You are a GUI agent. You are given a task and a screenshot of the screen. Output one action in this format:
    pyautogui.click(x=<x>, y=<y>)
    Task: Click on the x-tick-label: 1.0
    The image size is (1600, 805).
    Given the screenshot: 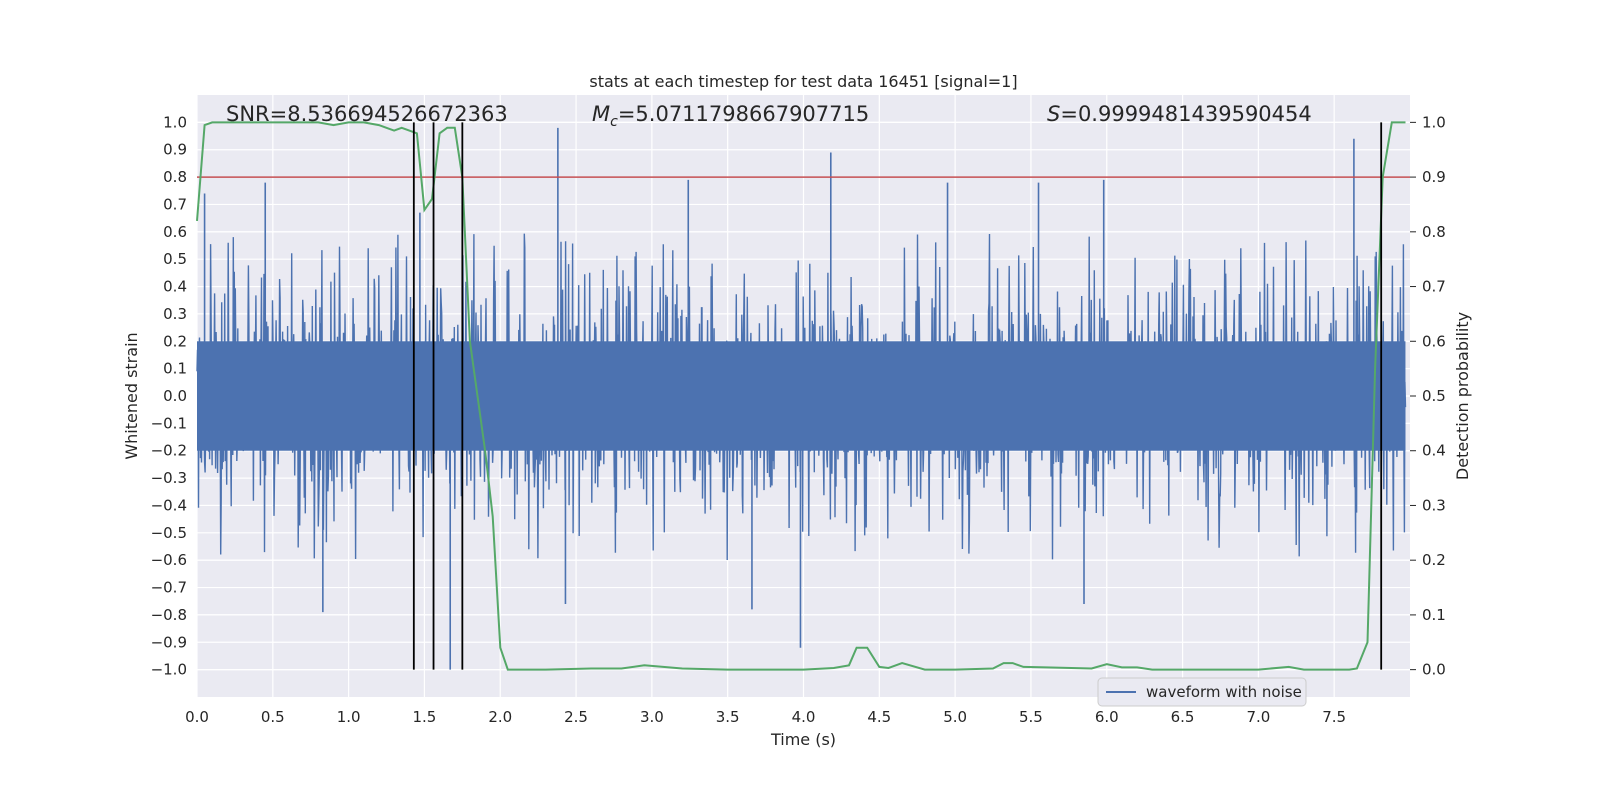 What is the action you would take?
    pyautogui.click(x=349, y=717)
    